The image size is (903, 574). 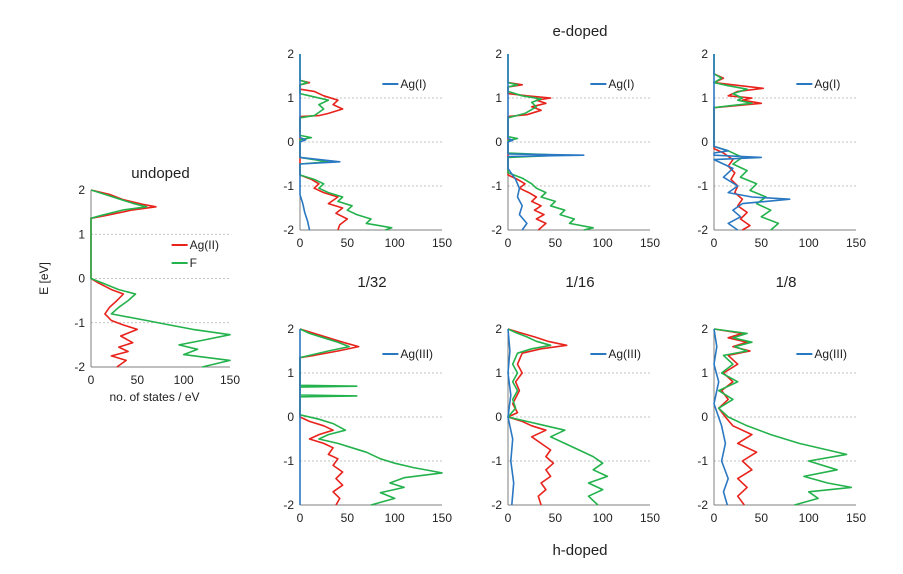 I want to click on panel-6: -2 -1 0 1 2 0 50 100 150 Ag(III), so click(x=781, y=423).